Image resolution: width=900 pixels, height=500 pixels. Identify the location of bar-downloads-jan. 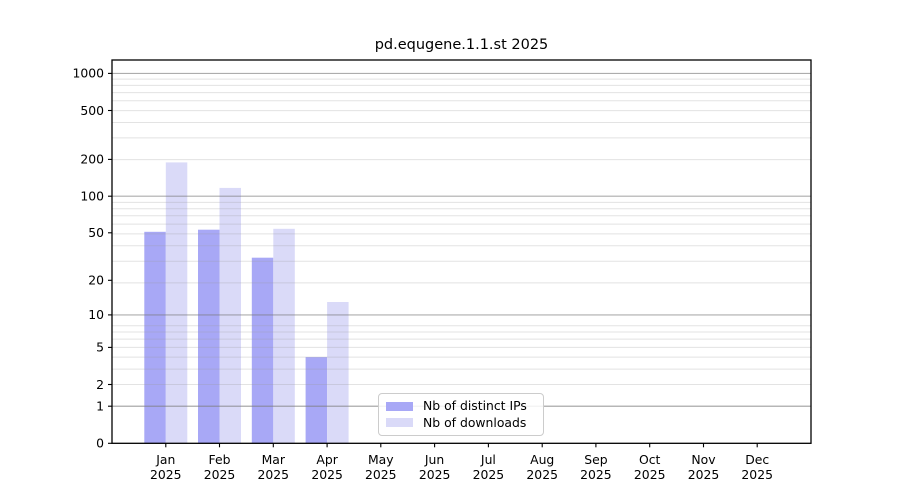
(176, 303).